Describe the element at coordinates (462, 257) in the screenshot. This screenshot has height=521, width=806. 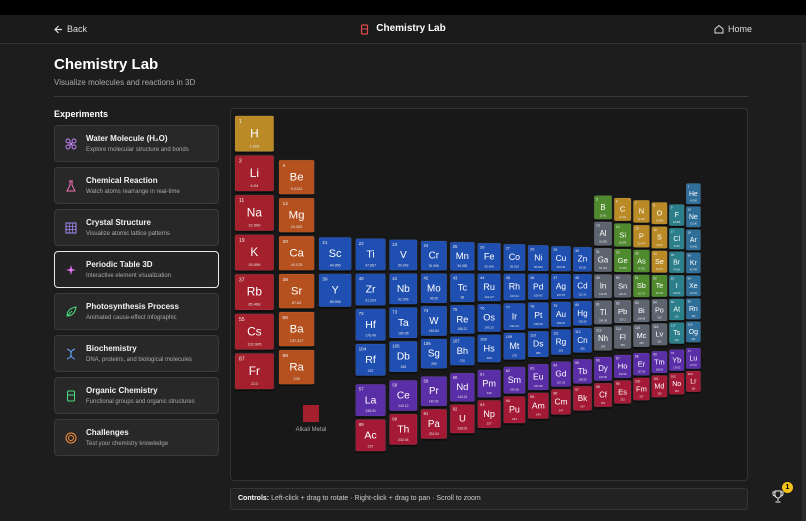
I see `element-tile: 25 Mn 54.938` at that location.